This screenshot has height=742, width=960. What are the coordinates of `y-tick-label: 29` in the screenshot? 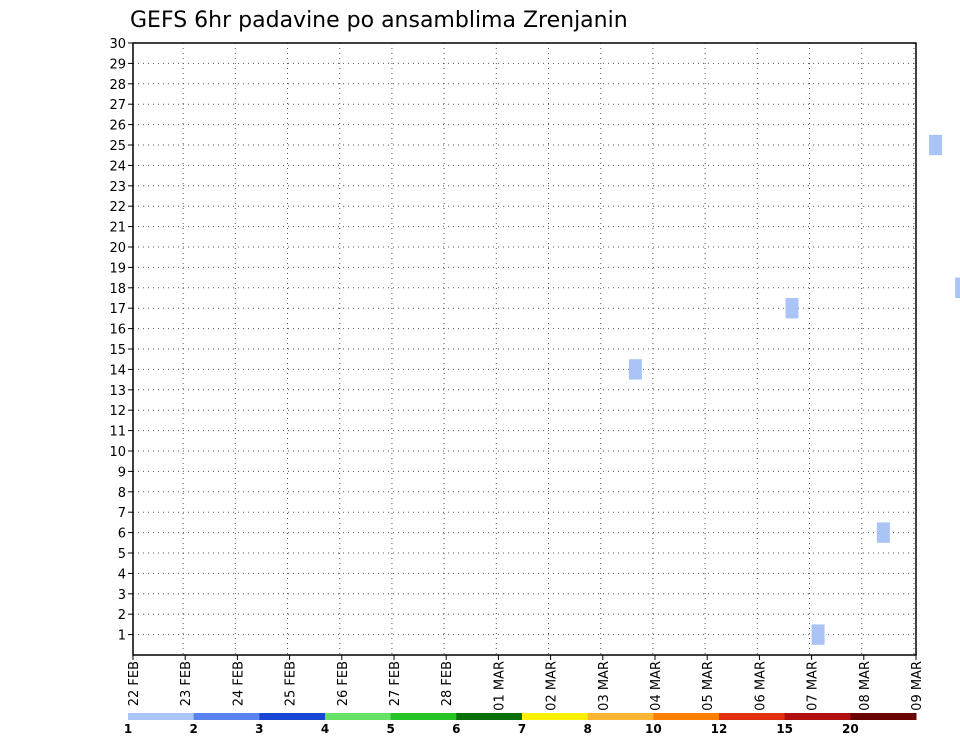 It's located at (117, 64).